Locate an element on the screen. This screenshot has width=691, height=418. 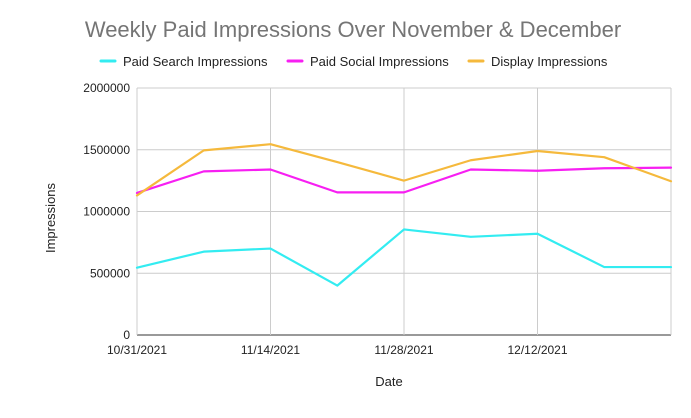
y-axis-ticks: 0 500000 1000000 1500000 2000000 is located at coordinates (106, 211).